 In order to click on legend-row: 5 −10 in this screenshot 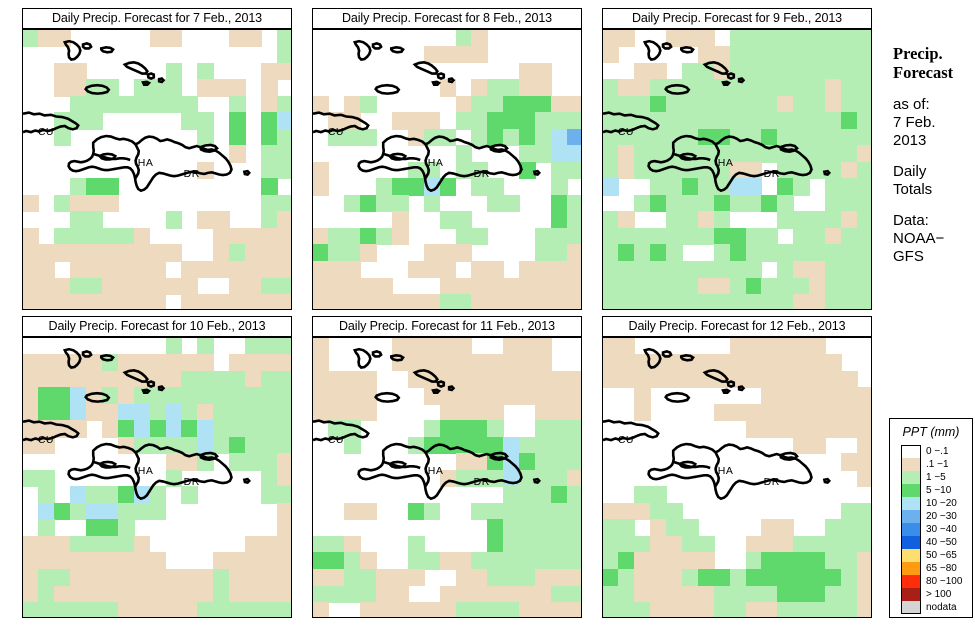, I will do `click(931, 490)`.